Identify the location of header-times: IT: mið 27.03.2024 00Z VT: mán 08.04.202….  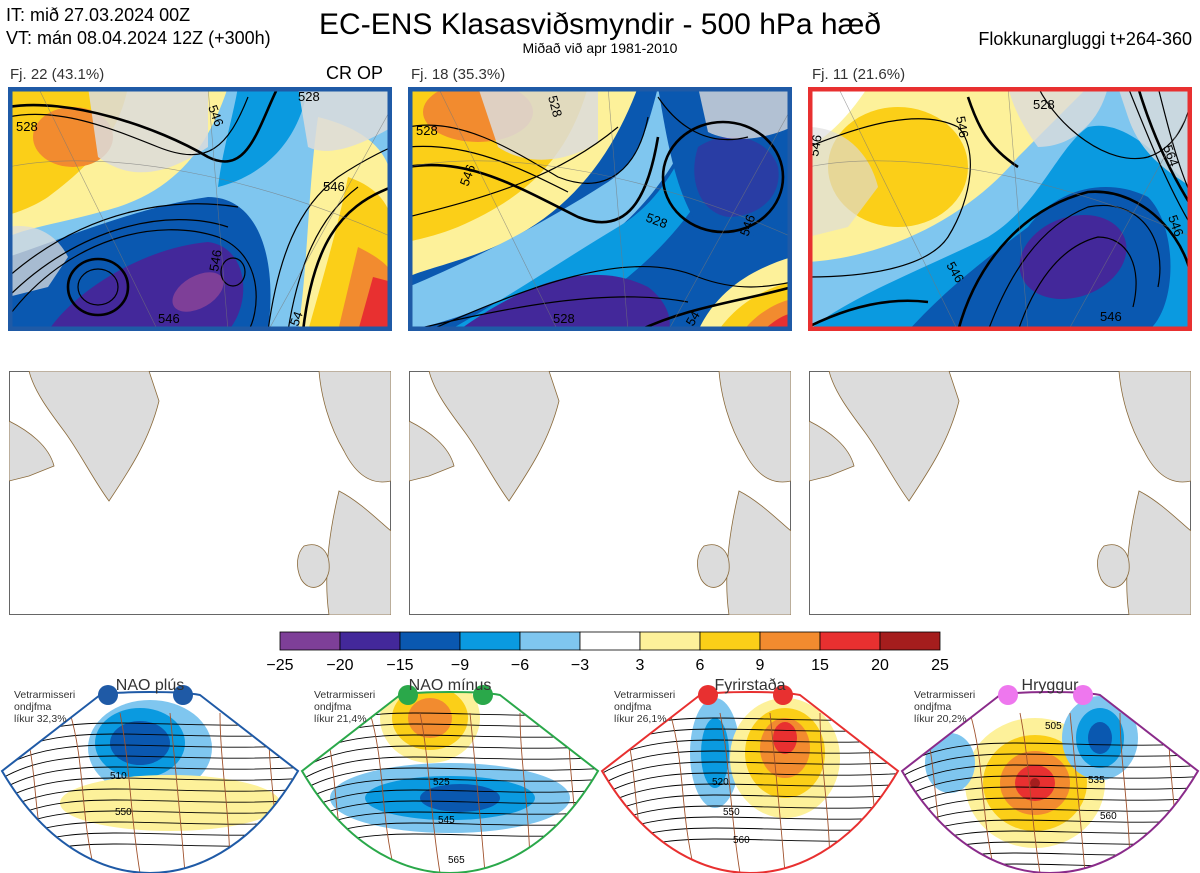
(138, 27).